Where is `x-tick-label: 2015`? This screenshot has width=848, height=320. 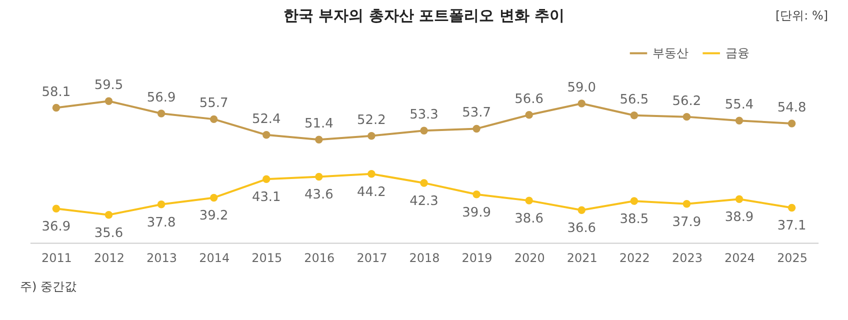
x-tick-label: 2015 is located at coordinates (267, 258).